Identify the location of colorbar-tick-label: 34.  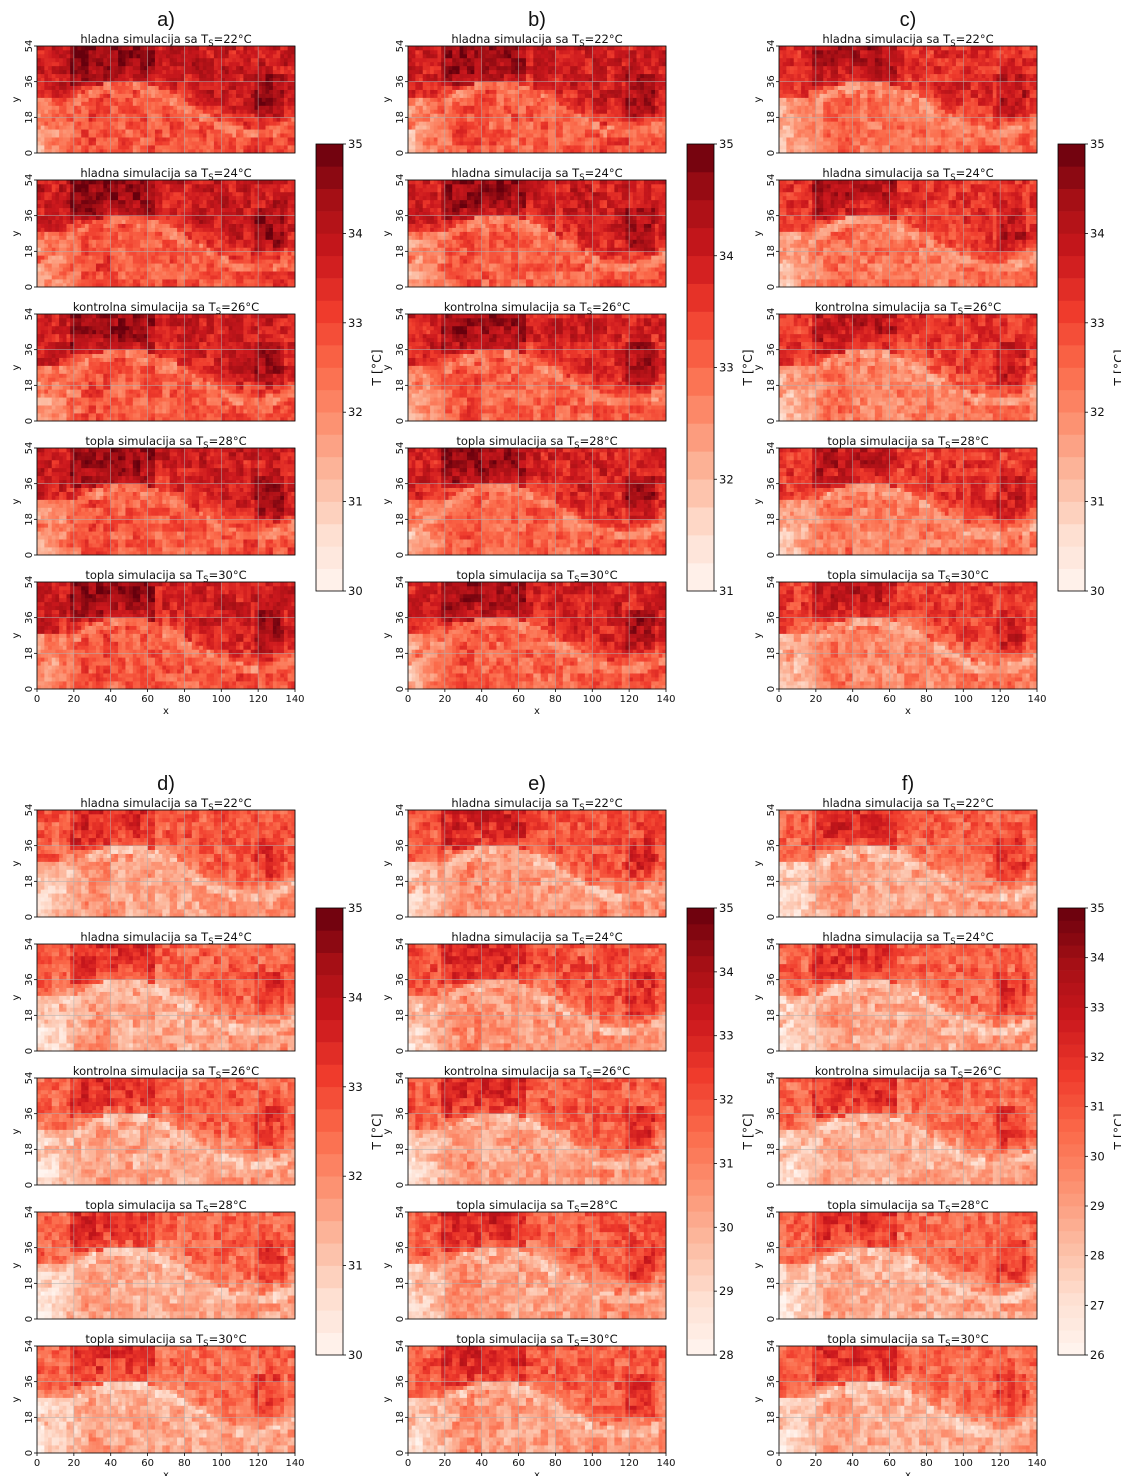
(1097, 233).